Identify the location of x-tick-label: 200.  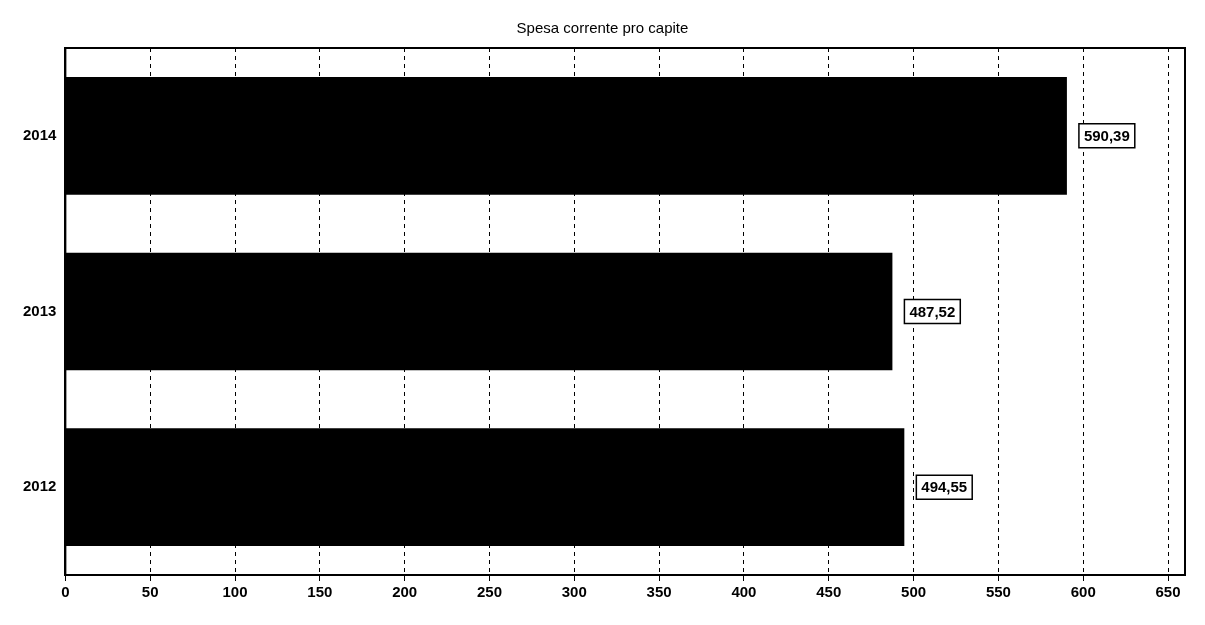
(405, 592).